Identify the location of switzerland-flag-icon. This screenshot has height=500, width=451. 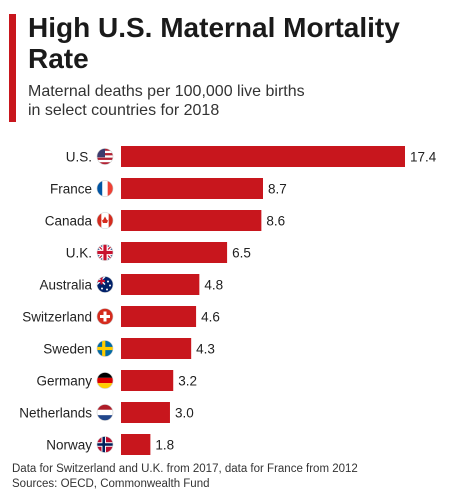
(105, 316).